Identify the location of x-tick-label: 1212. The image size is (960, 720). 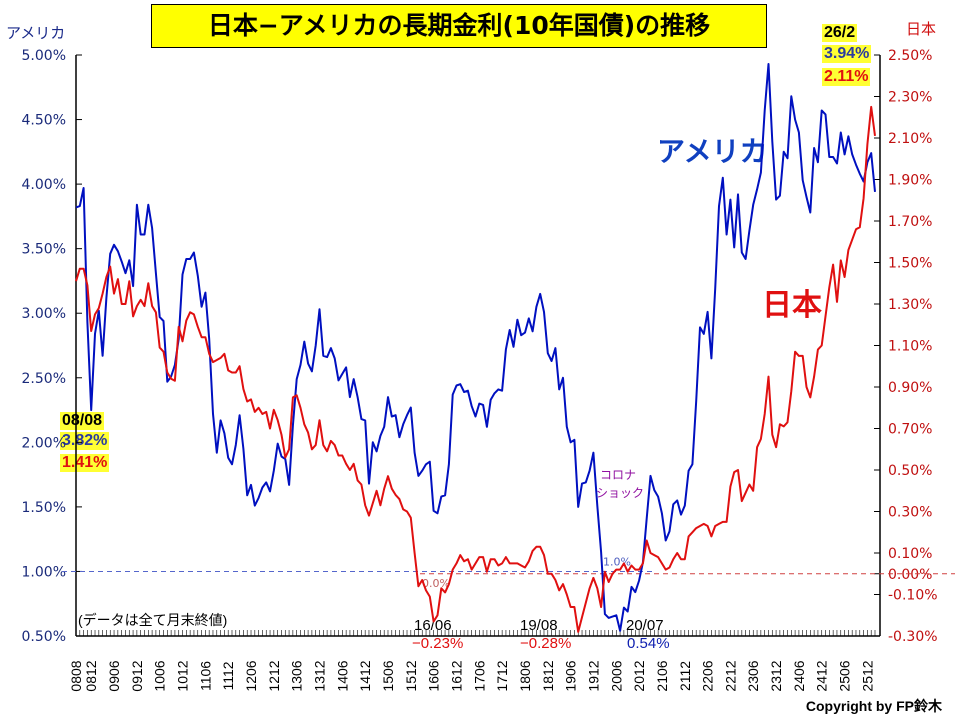
(274, 675).